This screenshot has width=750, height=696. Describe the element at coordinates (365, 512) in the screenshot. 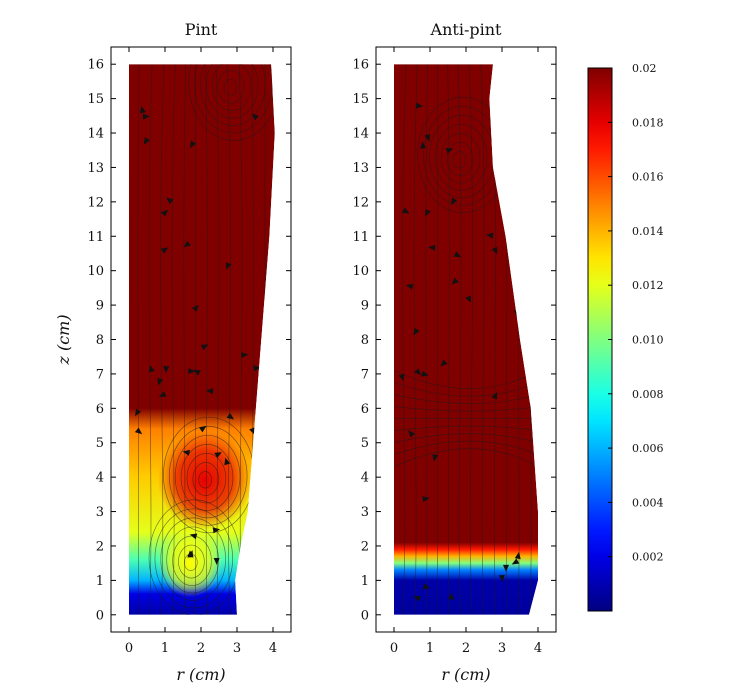

I see `y-tick-label: 3` at that location.